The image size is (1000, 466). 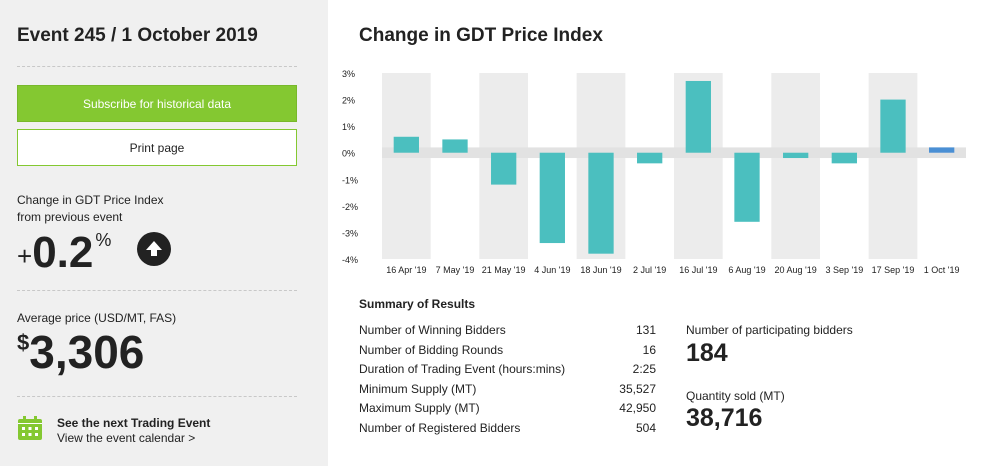 I want to click on y-tick-label: -2%, so click(x=350, y=207).